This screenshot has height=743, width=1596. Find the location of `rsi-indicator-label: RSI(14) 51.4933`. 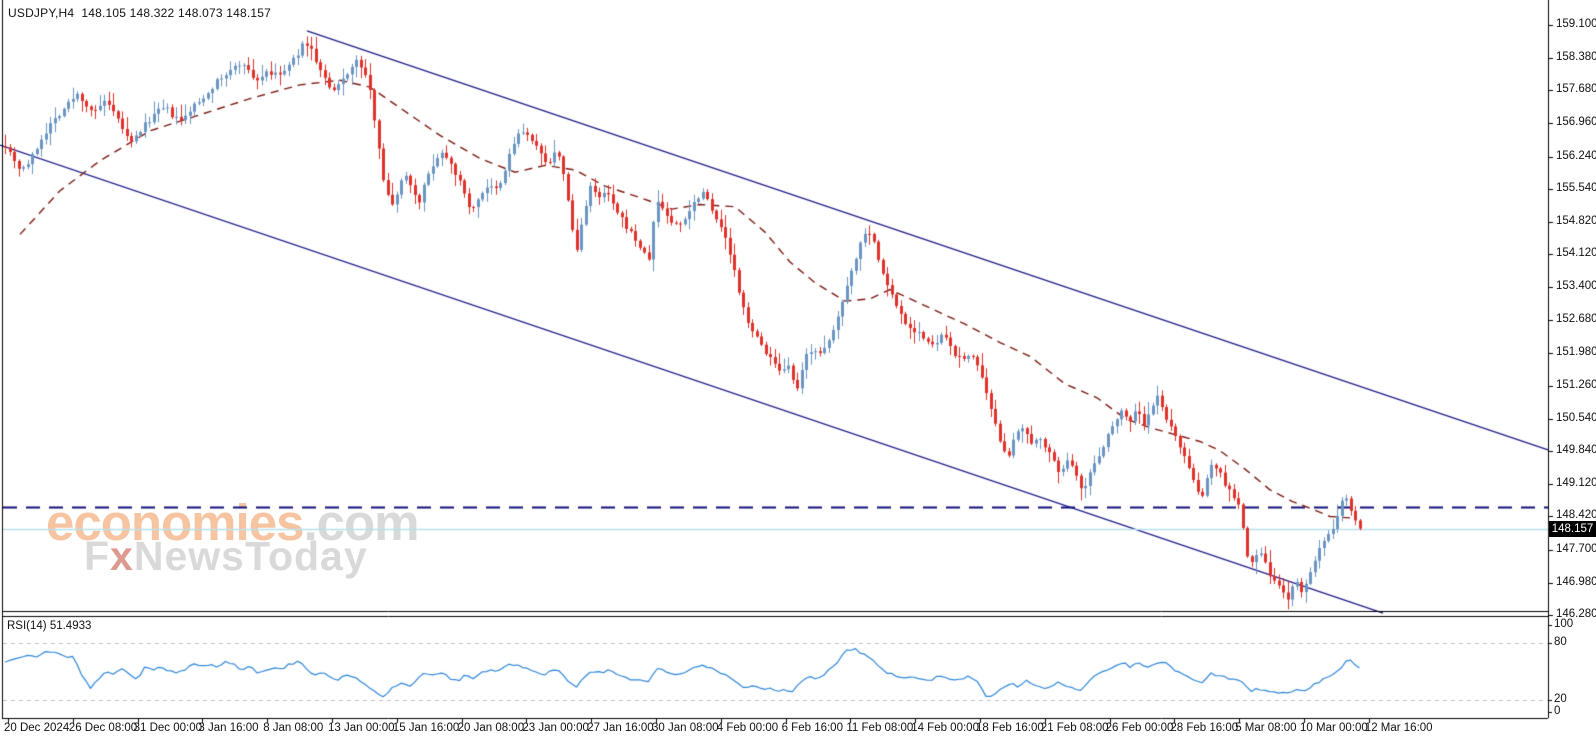

rsi-indicator-label: RSI(14) 51.4933 is located at coordinates (49, 626).